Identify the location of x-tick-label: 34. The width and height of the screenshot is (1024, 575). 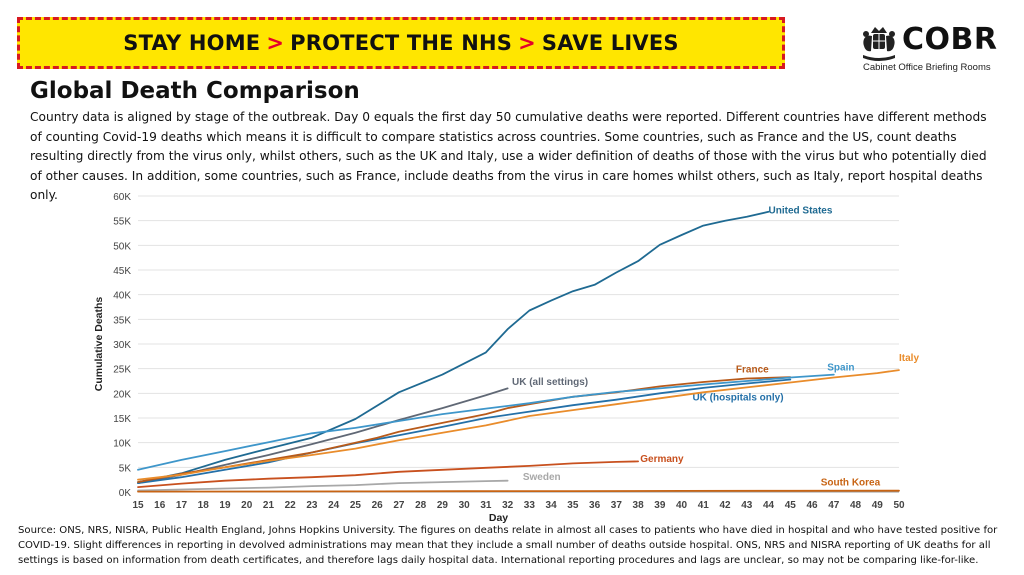
(552, 505).